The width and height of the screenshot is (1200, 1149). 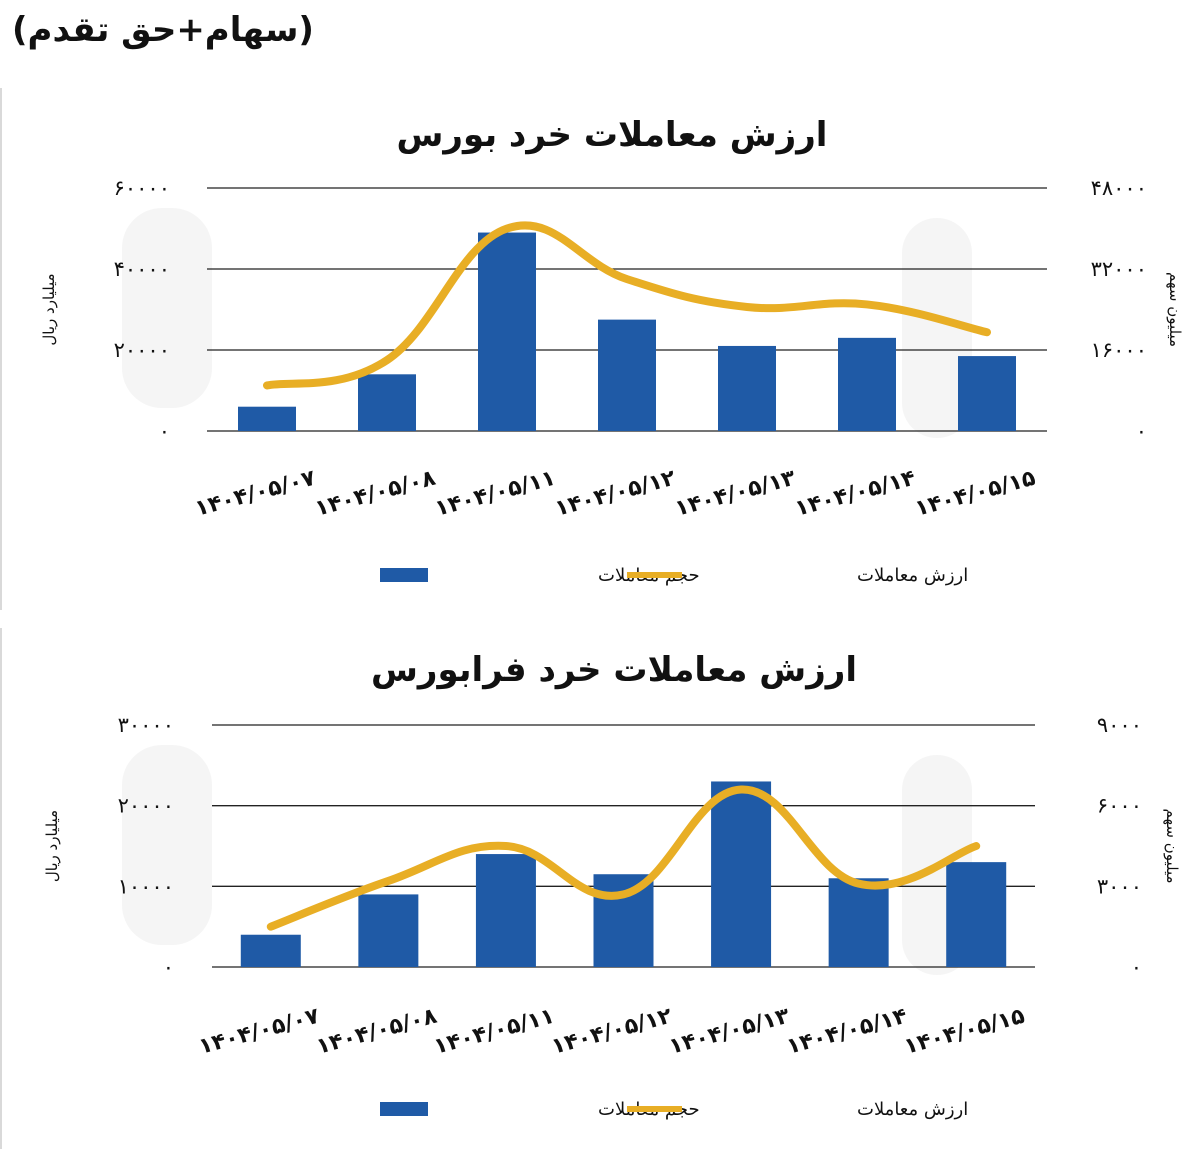 What do you see at coordinates (142, 188) in the screenshot?
I see `y-tick-label: ۶۰۰۰۰` at bounding box center [142, 188].